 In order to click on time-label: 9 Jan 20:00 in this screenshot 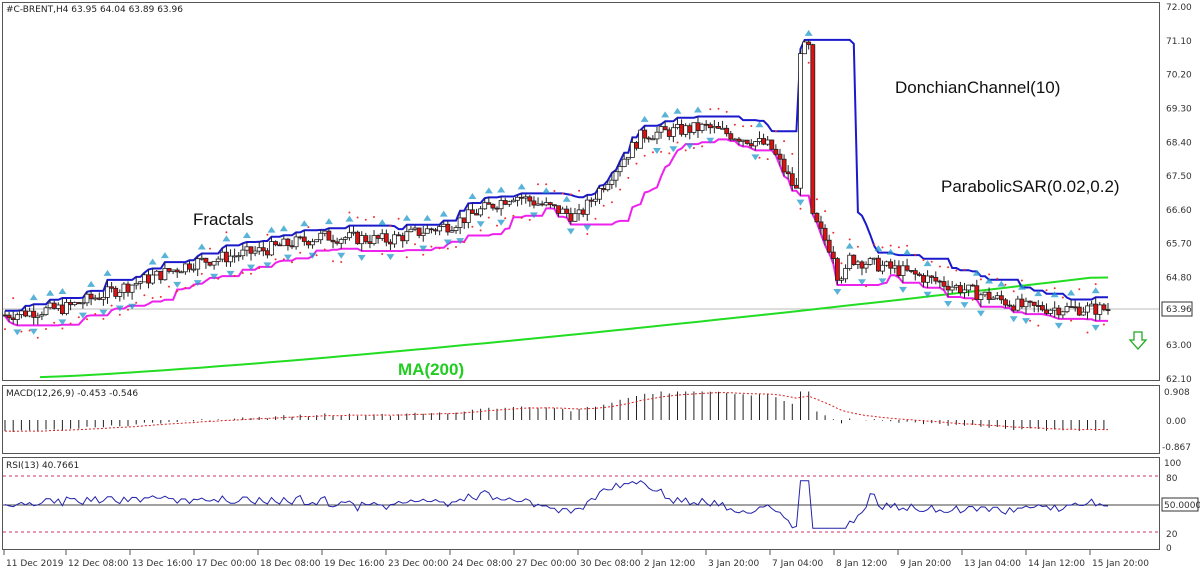, I will do `click(926, 564)`.